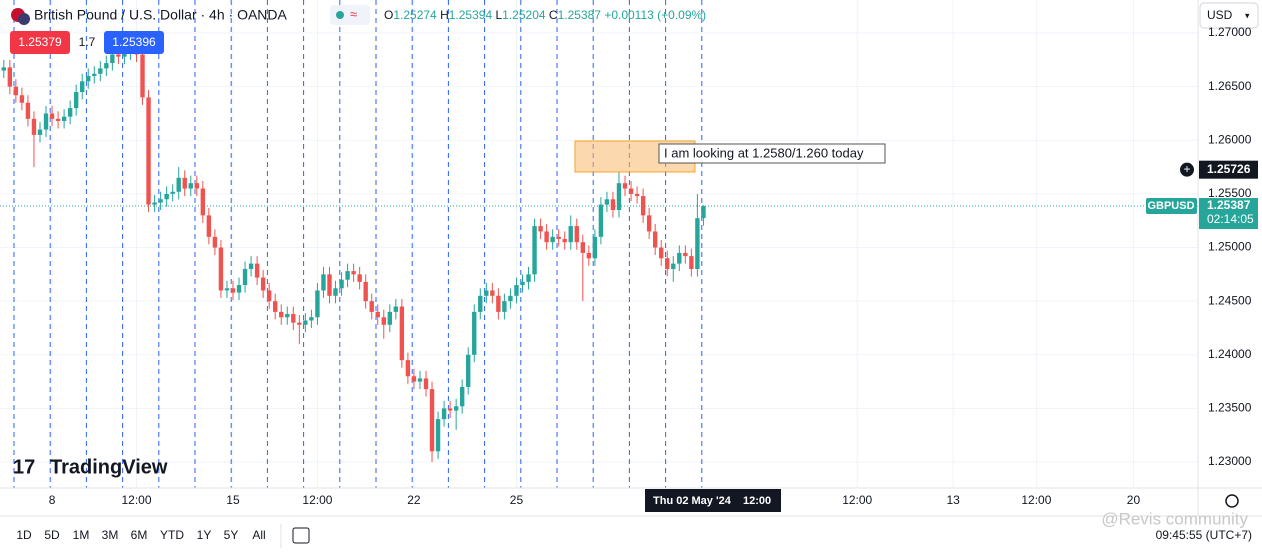  Describe the element at coordinates (1230, 354) in the screenshot. I see `y-tick-label: 1.24000` at that location.